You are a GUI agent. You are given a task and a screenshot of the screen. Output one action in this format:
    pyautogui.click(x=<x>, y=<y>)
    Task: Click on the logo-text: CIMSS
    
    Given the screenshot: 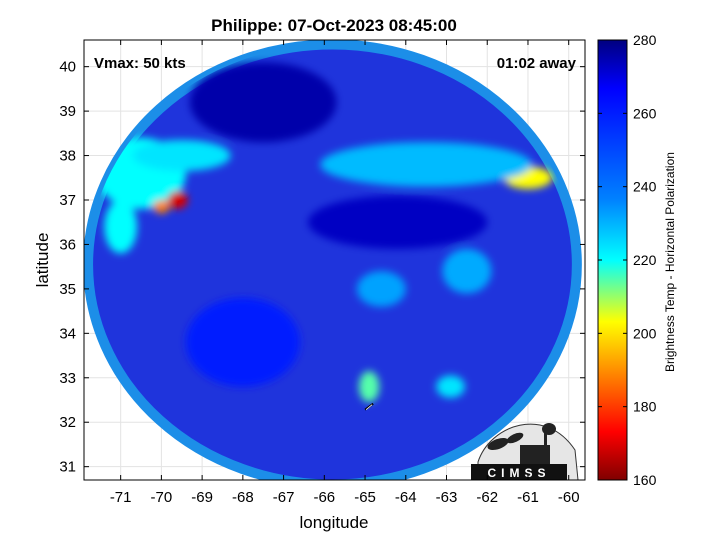 What is the action you would take?
    pyautogui.click(x=518, y=473)
    